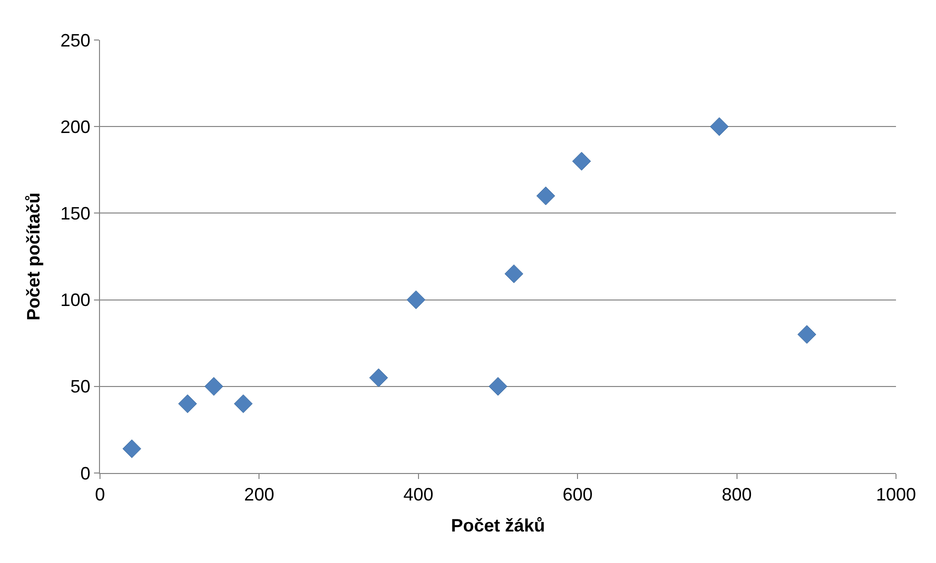  I want to click on x-tick-label: 0, so click(100, 494).